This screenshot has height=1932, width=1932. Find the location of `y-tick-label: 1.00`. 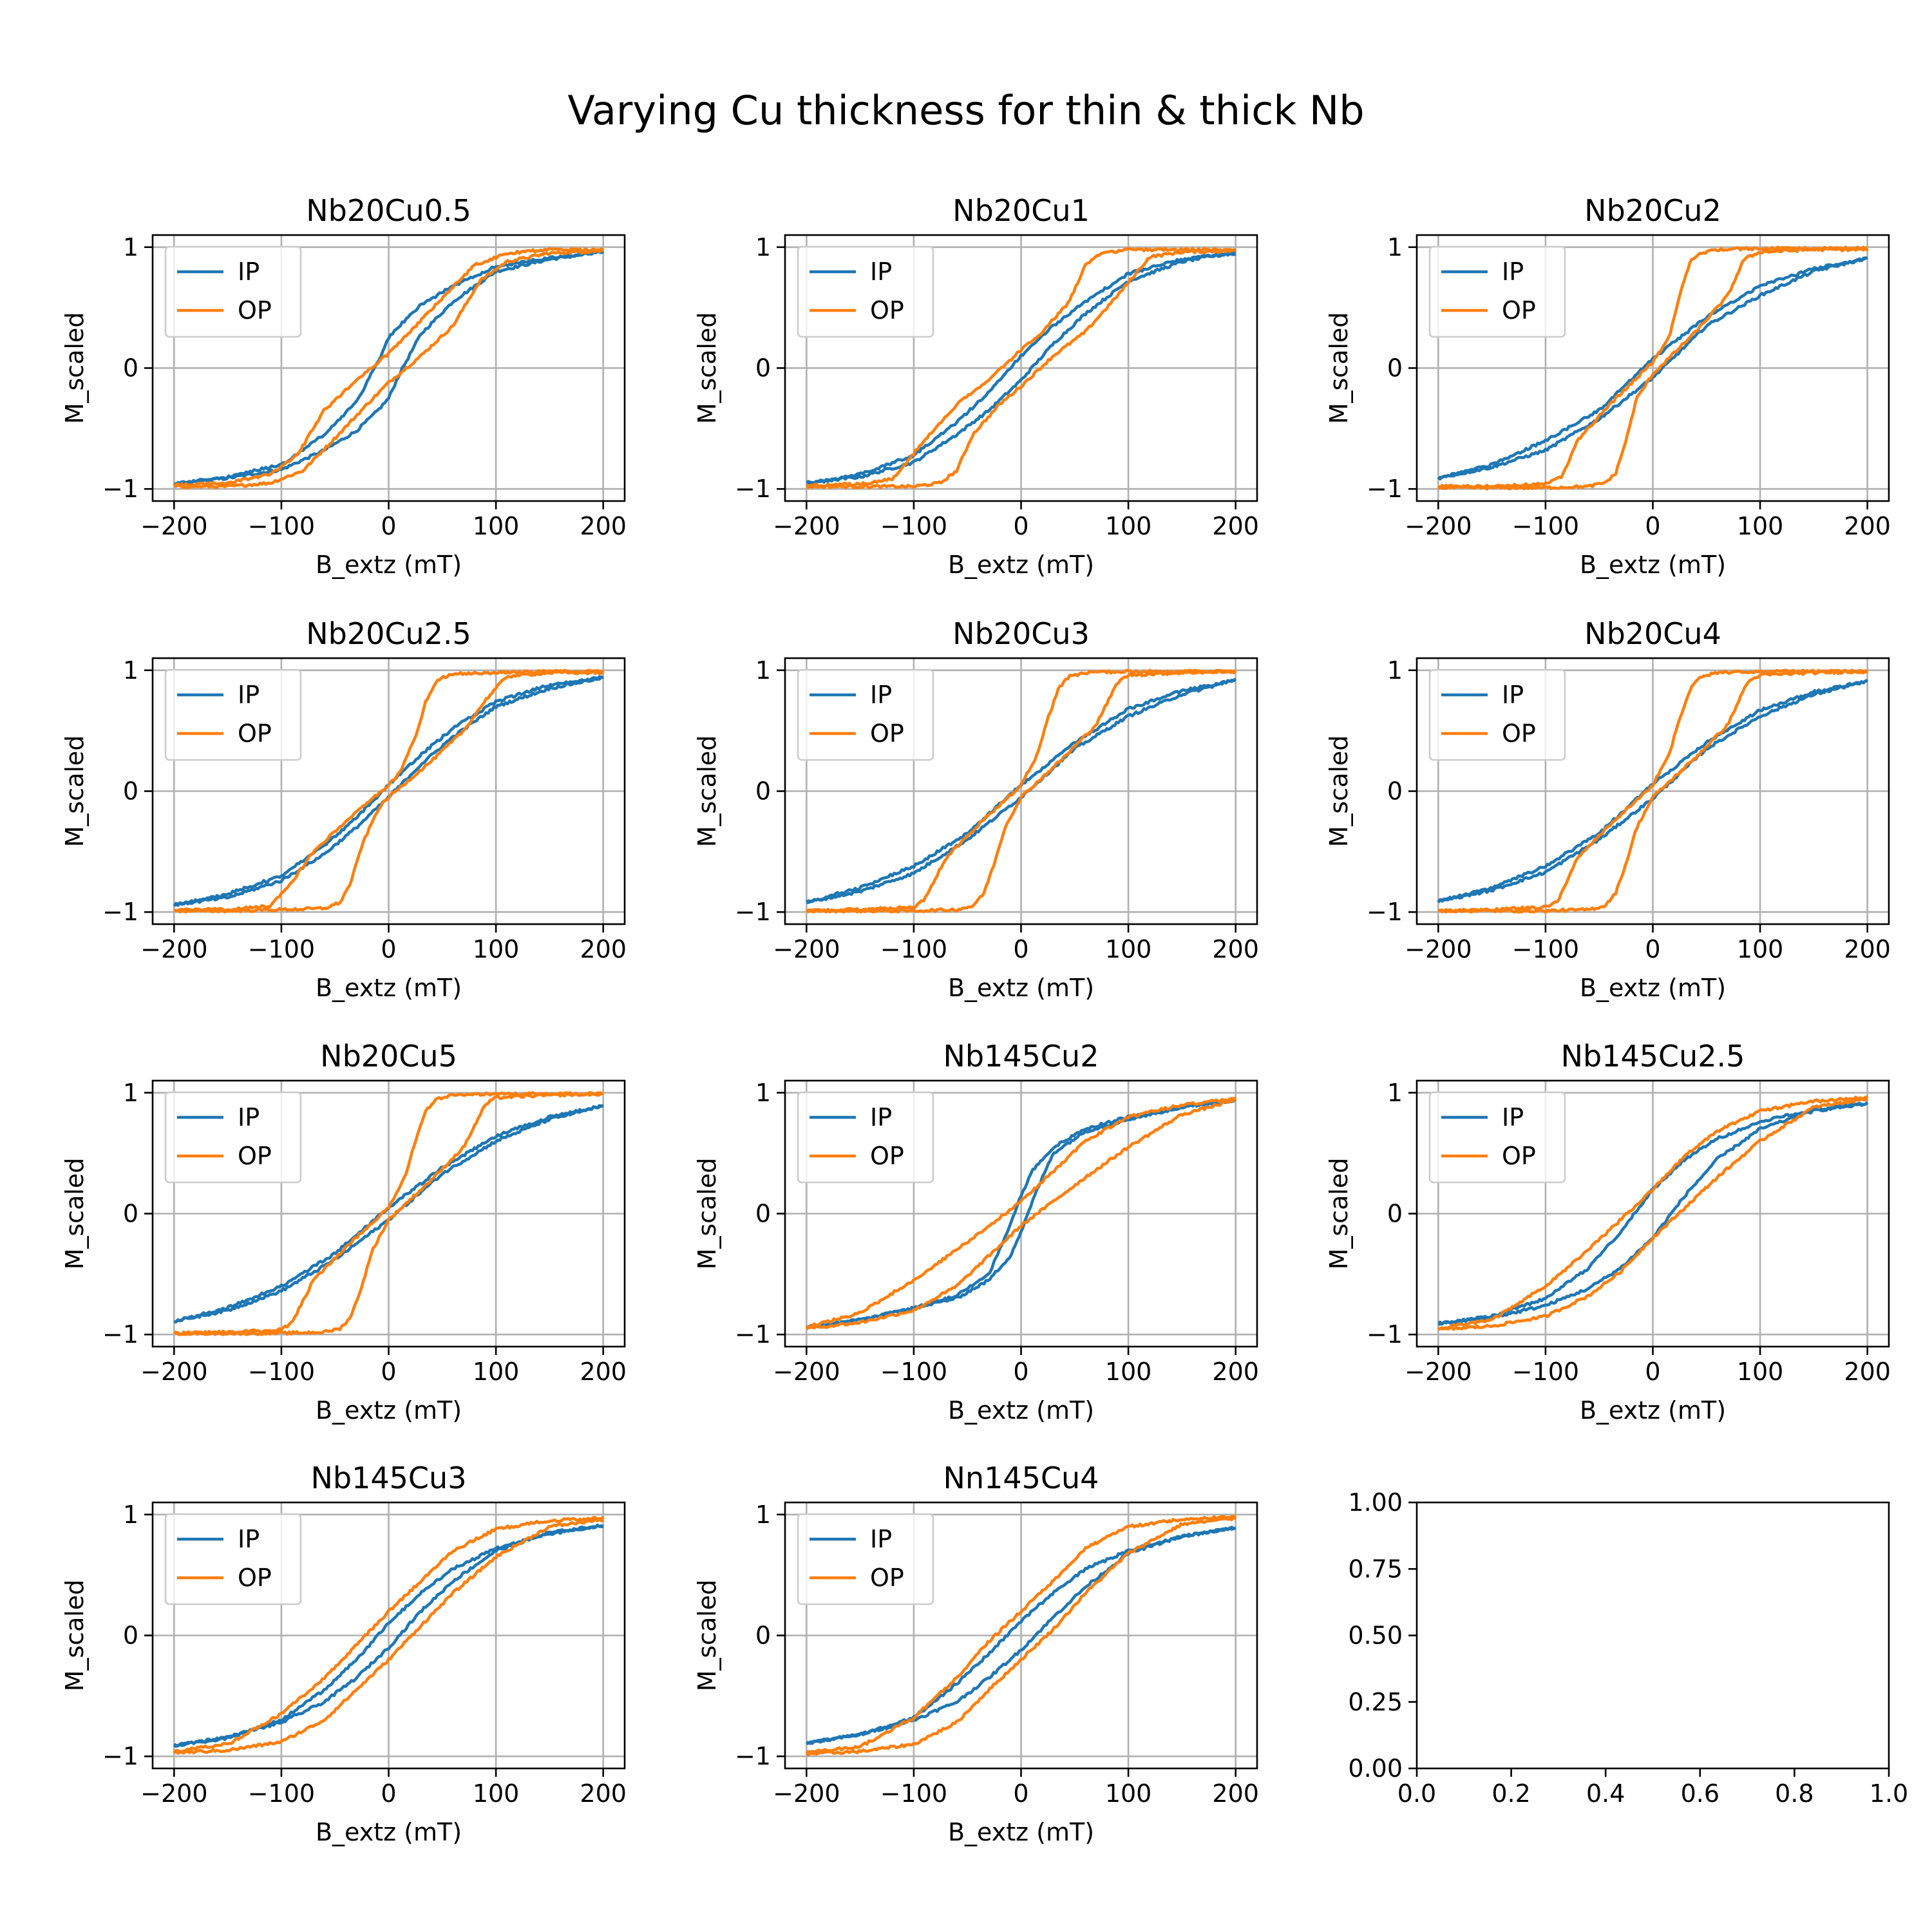

y-tick-label: 1.00 is located at coordinates (1376, 1502).